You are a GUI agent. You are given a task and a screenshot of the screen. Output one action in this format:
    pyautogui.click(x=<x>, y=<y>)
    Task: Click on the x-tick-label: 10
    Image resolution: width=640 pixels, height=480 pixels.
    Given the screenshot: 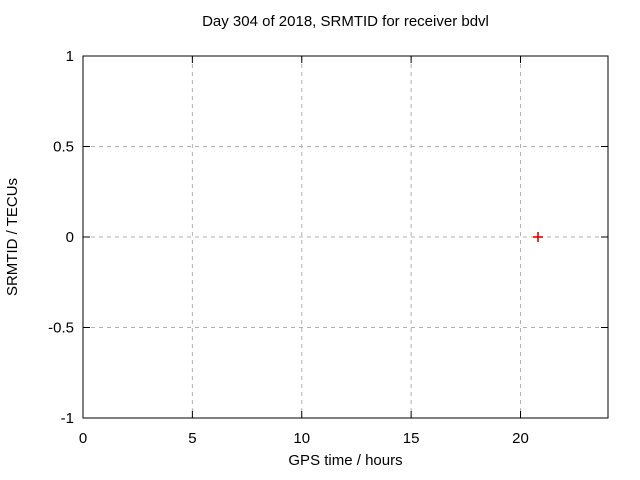 What is the action you would take?
    pyautogui.click(x=301, y=438)
    